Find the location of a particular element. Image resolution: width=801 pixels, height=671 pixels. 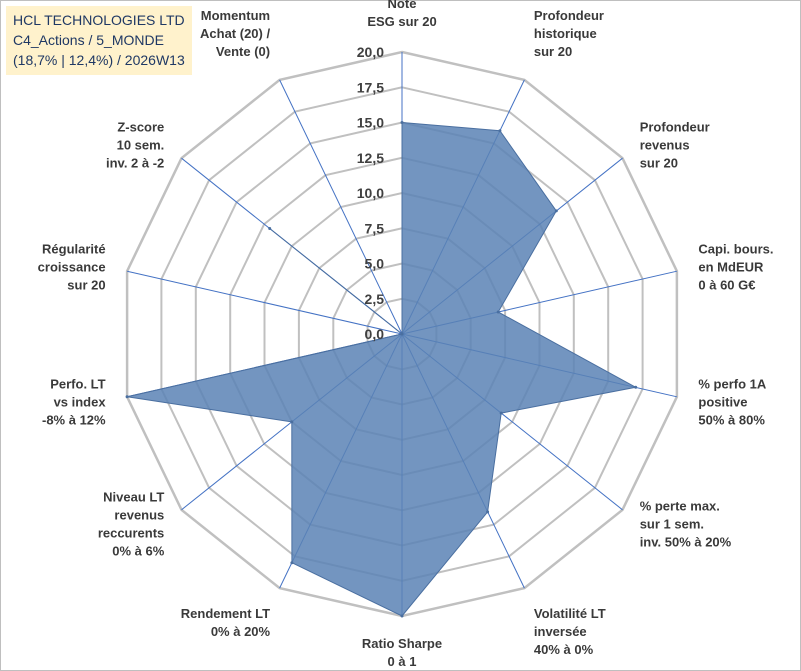

category-label-11-line-1: croissance is located at coordinates (72, 266).